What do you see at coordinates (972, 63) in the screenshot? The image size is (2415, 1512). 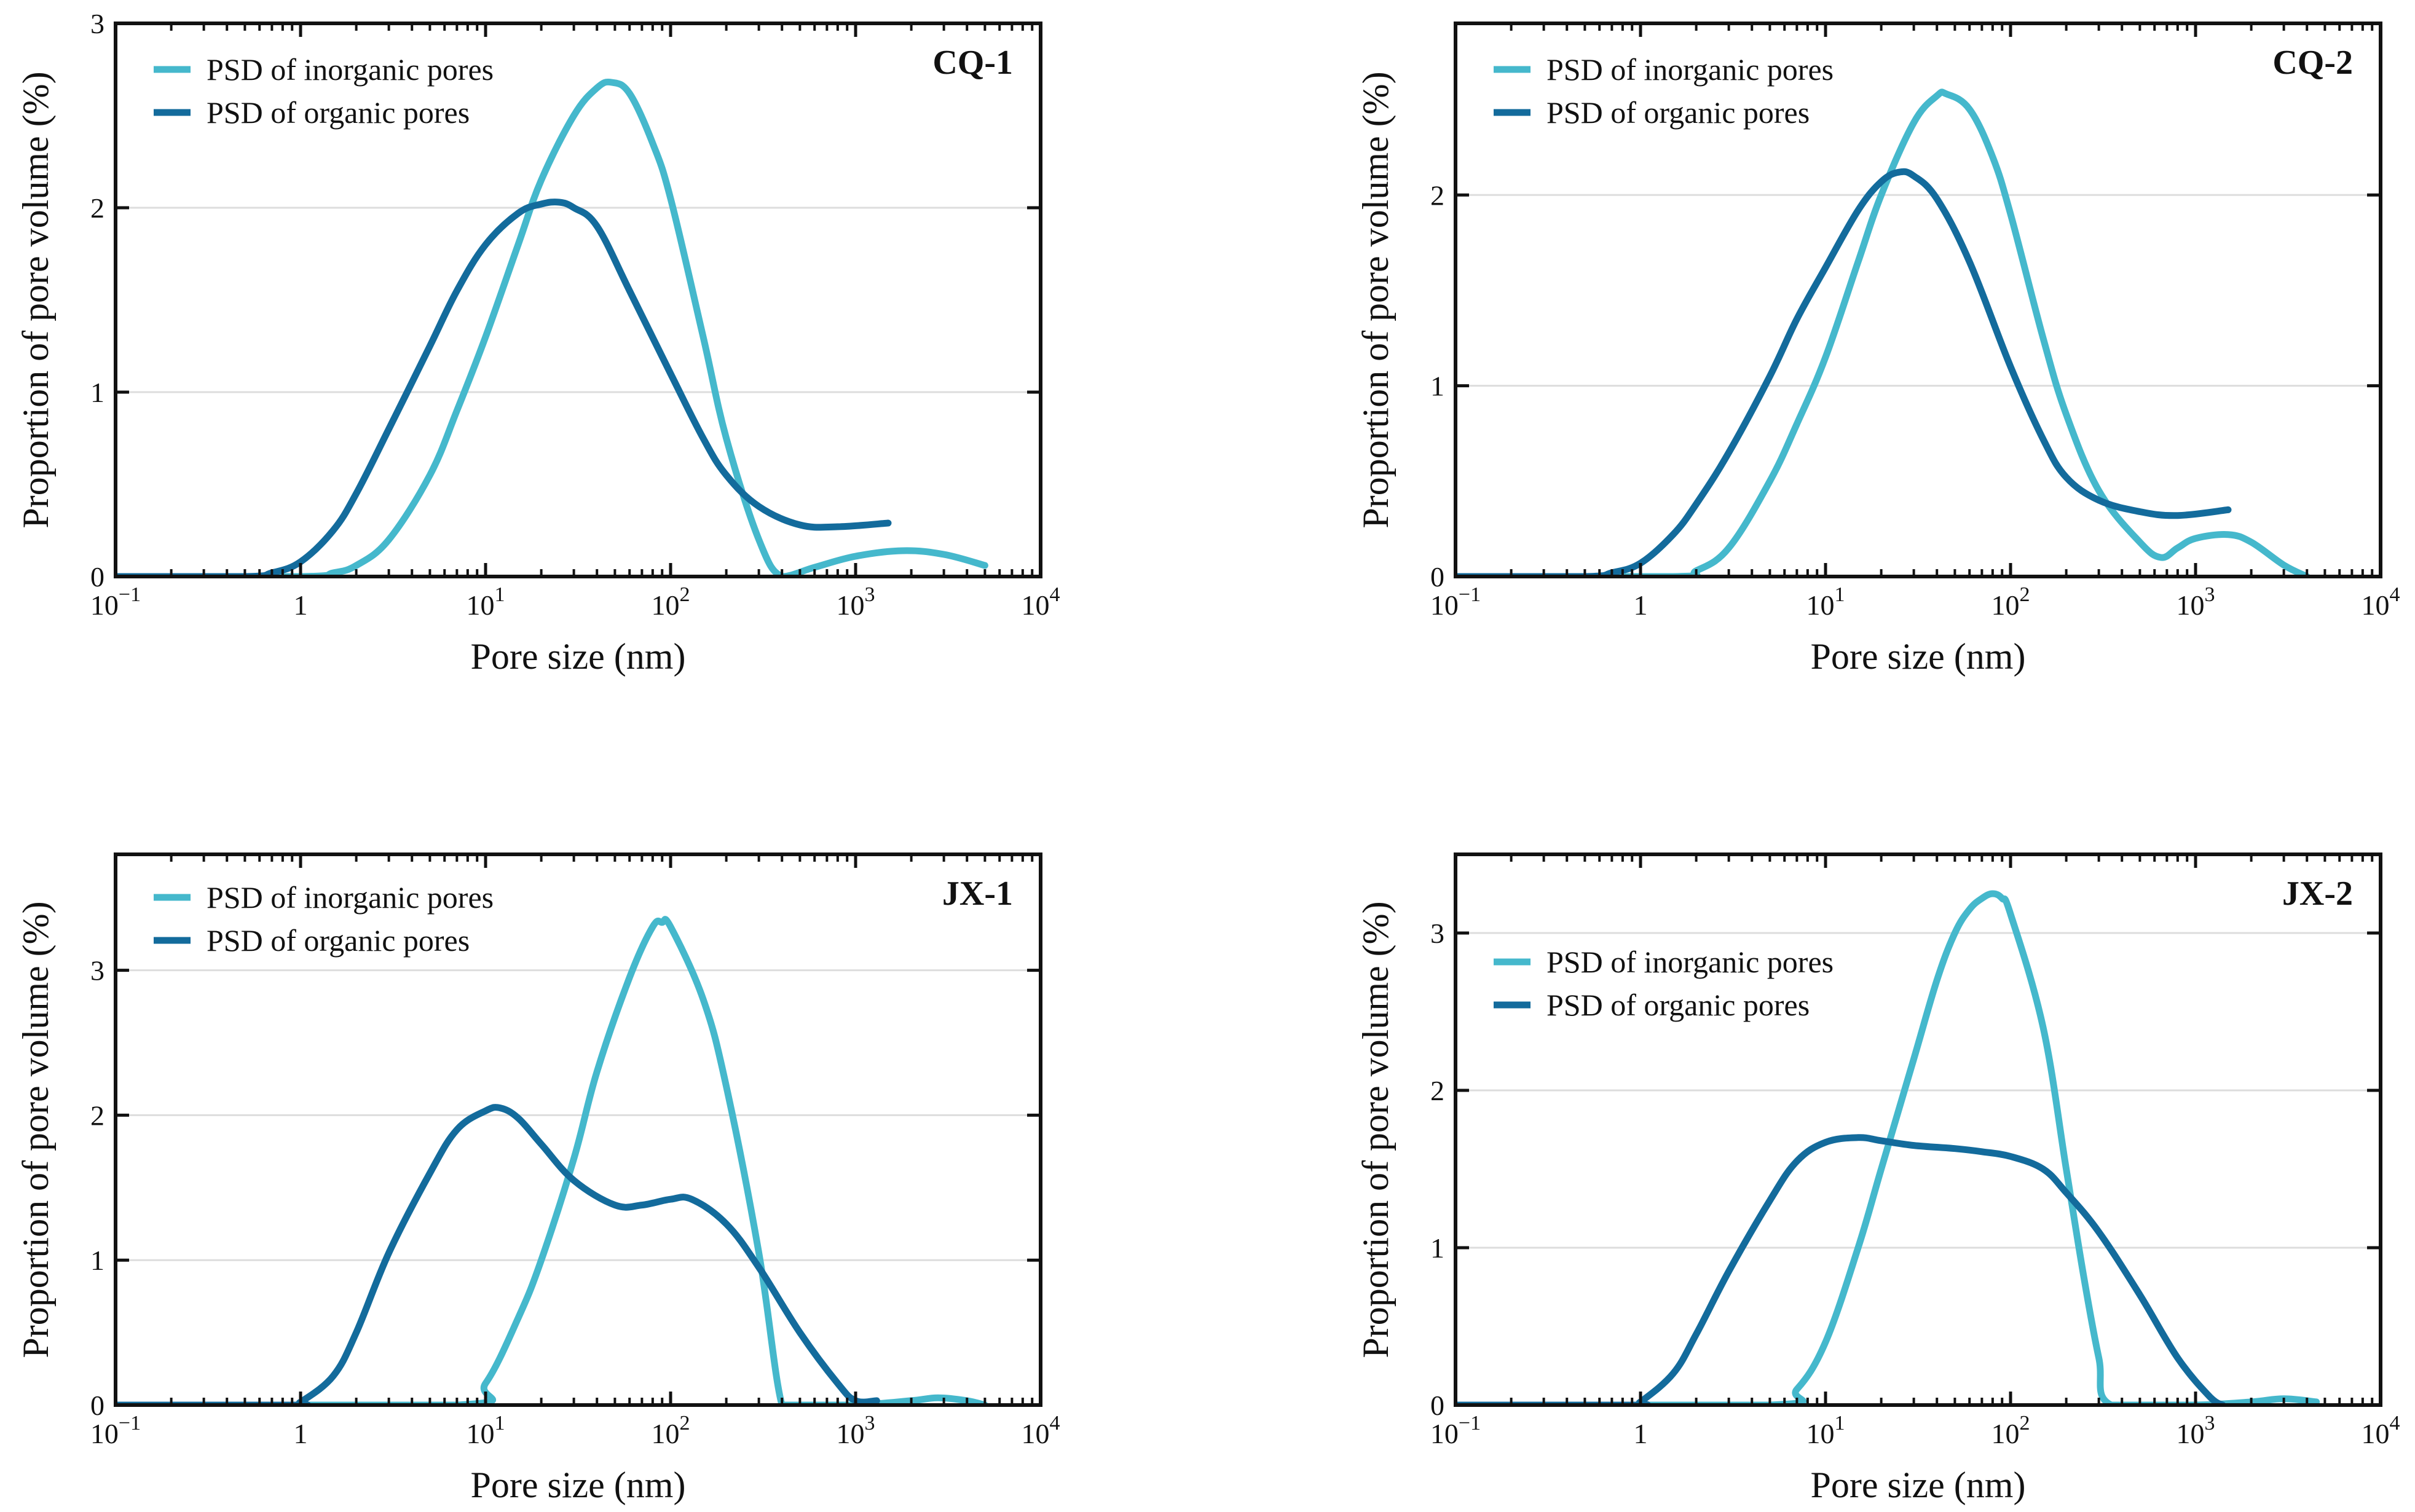 I see `panel-label: CQ-1` at bounding box center [972, 63].